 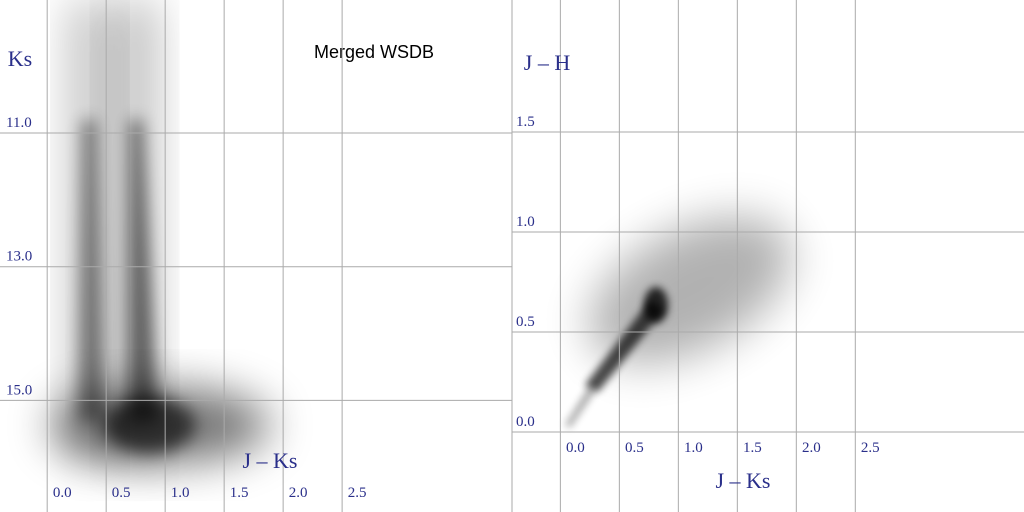 I want to click on y-tick-label: 0.5, so click(x=525, y=322).